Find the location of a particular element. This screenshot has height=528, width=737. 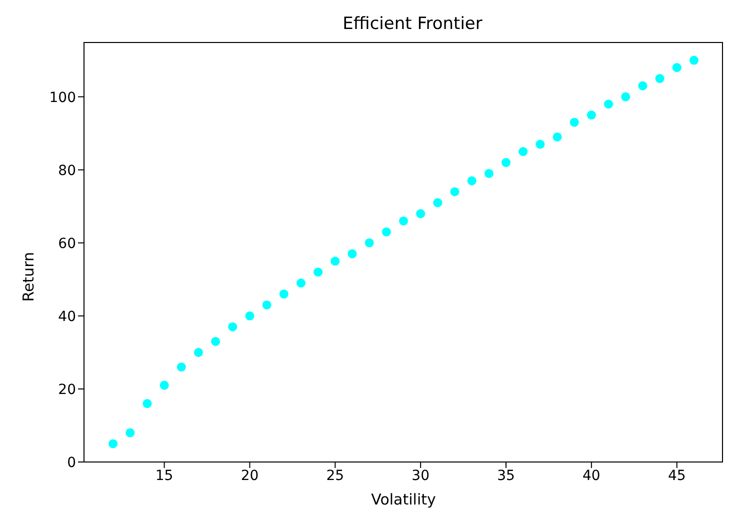

y-tick-label: 60 is located at coordinates (67, 244).